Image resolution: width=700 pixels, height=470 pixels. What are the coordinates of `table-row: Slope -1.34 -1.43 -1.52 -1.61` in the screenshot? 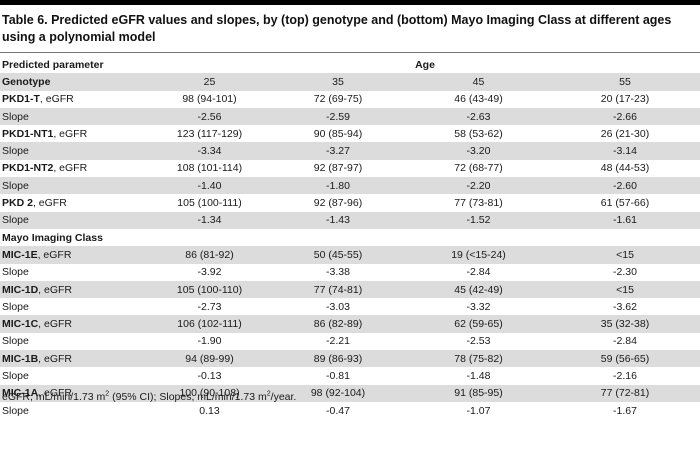 It's located at (350, 220).